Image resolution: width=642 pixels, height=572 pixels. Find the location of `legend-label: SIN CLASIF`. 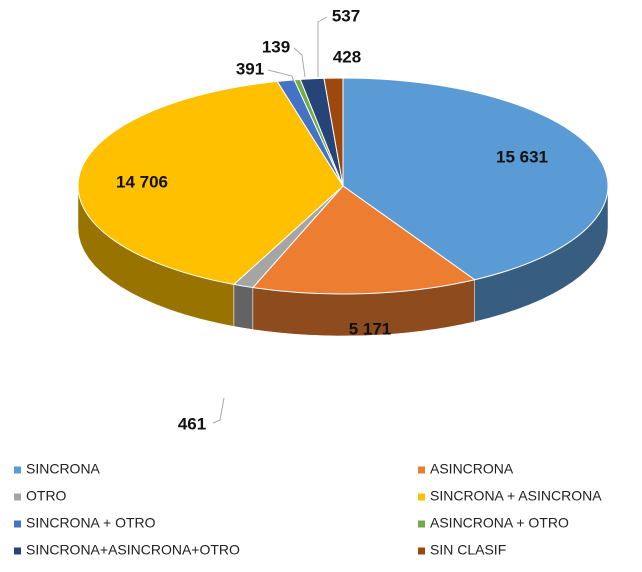

legend-label: SIN CLASIF is located at coordinates (468, 550).